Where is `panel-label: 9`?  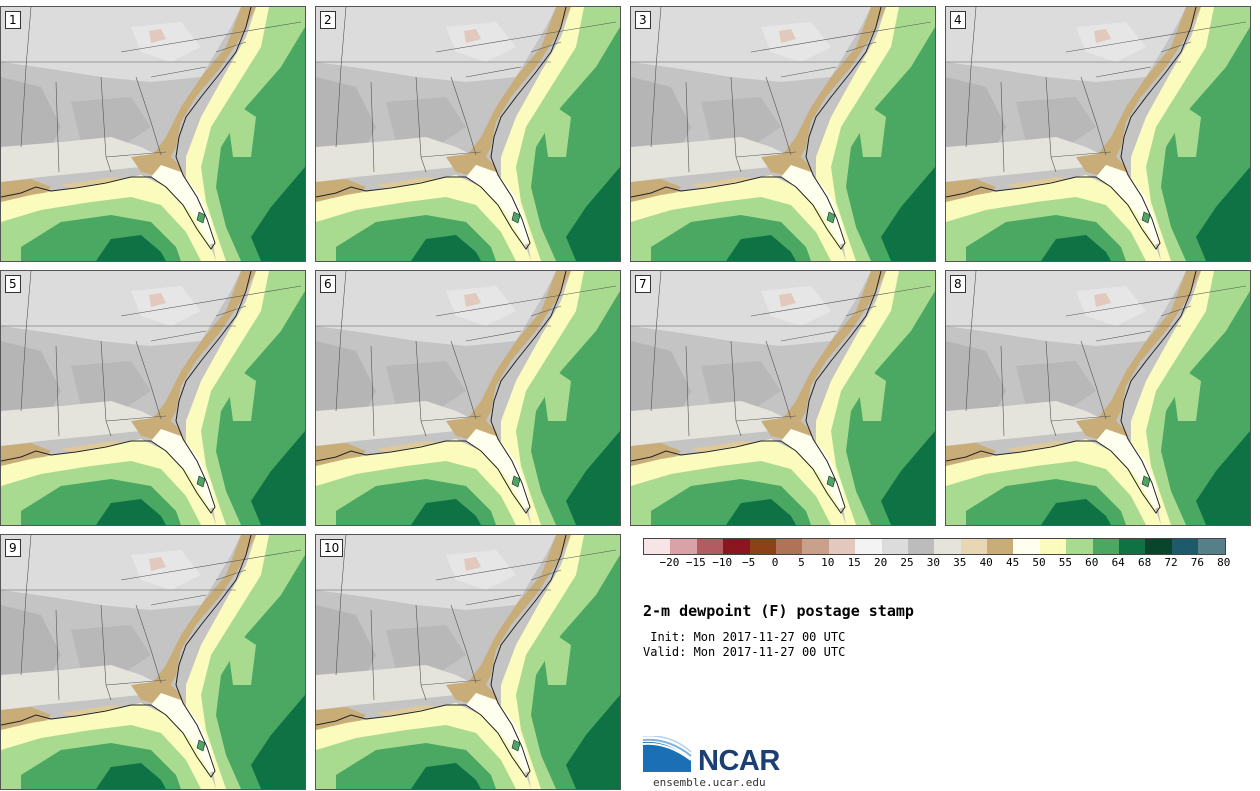 panel-label: 9 is located at coordinates (13, 548).